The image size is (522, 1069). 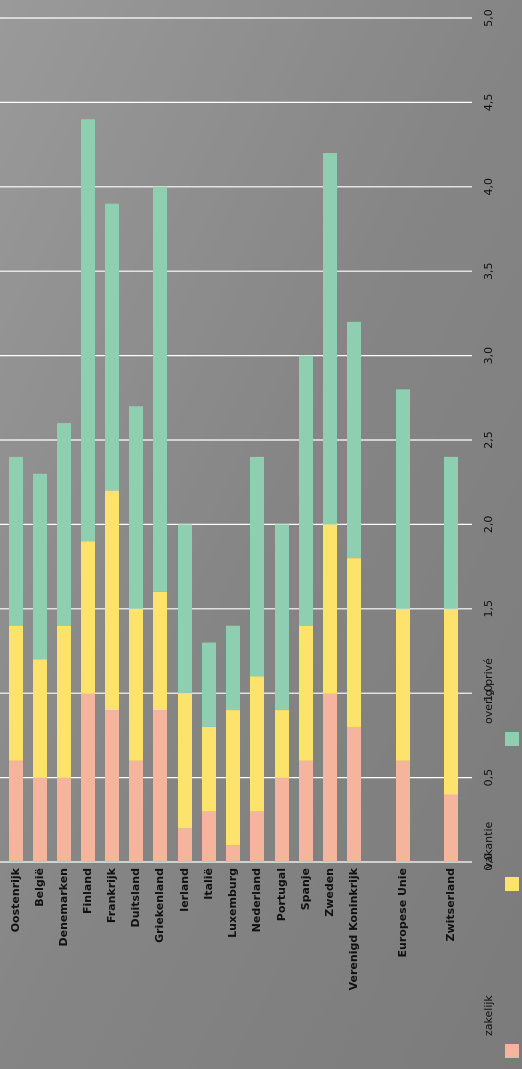 I want to click on x-tick-label: Portugal, so click(x=281, y=894).